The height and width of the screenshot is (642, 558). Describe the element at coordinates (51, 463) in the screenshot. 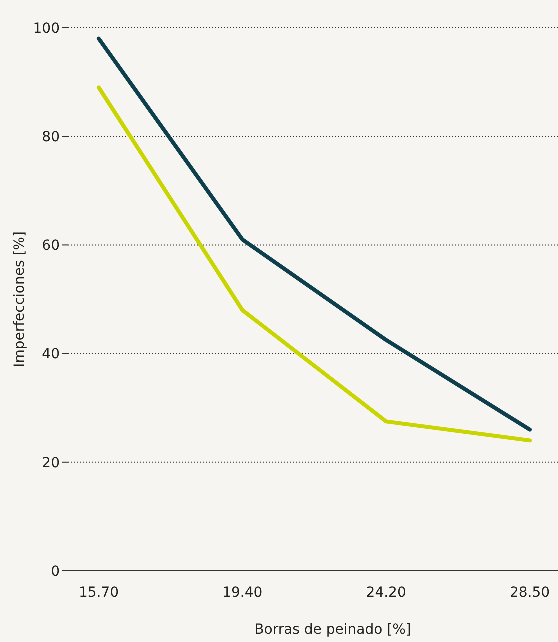

I see `y-tick-label: 20` at that location.